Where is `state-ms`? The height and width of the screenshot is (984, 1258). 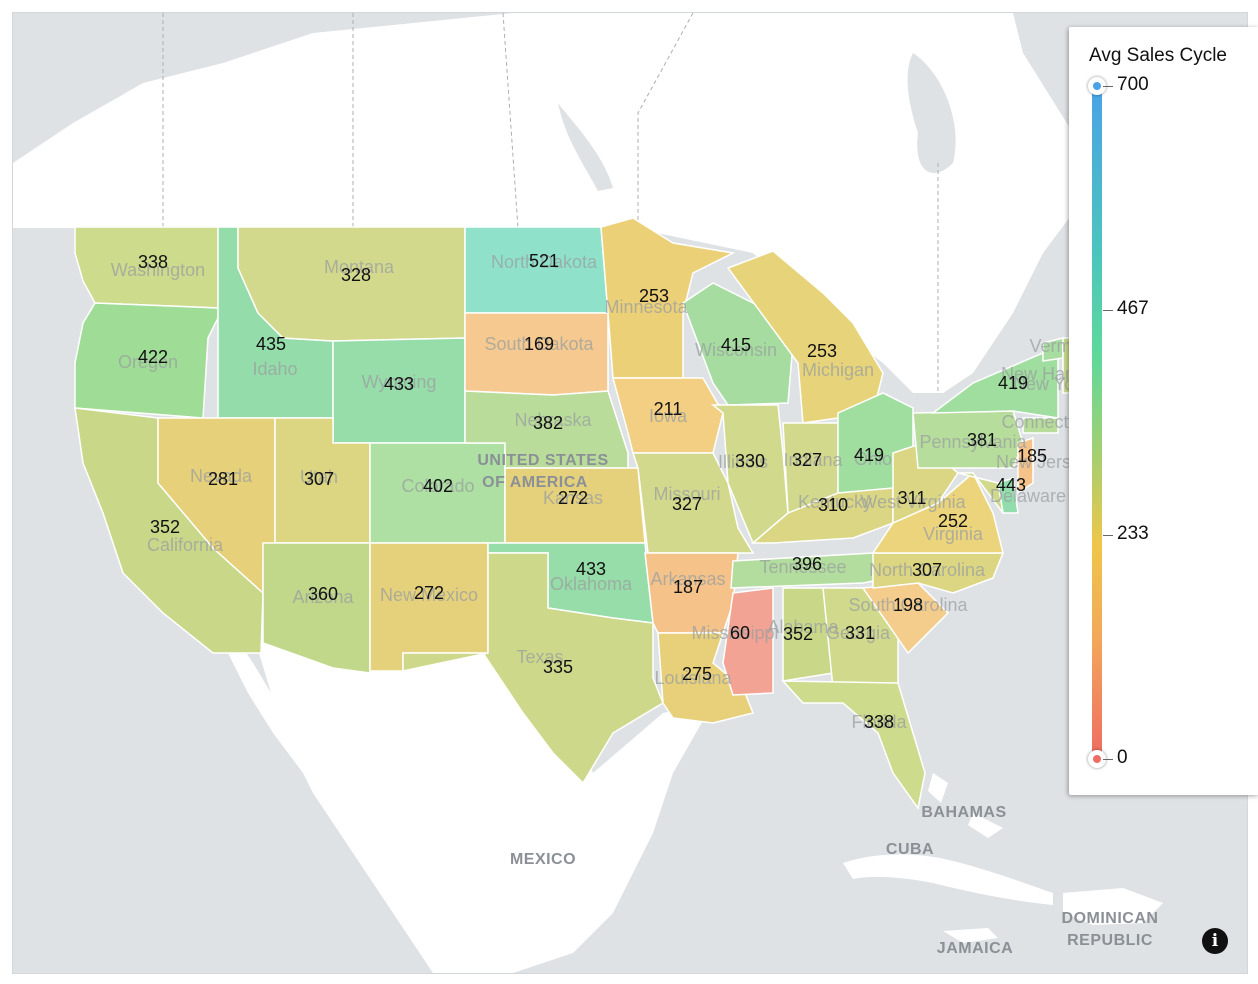 state-ms is located at coordinates (748, 641).